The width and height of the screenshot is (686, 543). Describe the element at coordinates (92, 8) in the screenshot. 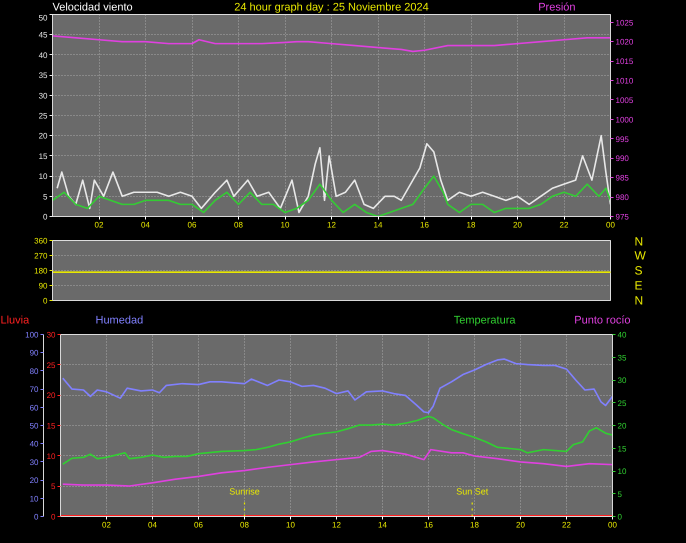

I see `y-axis-title: Velocidad viento` at that location.